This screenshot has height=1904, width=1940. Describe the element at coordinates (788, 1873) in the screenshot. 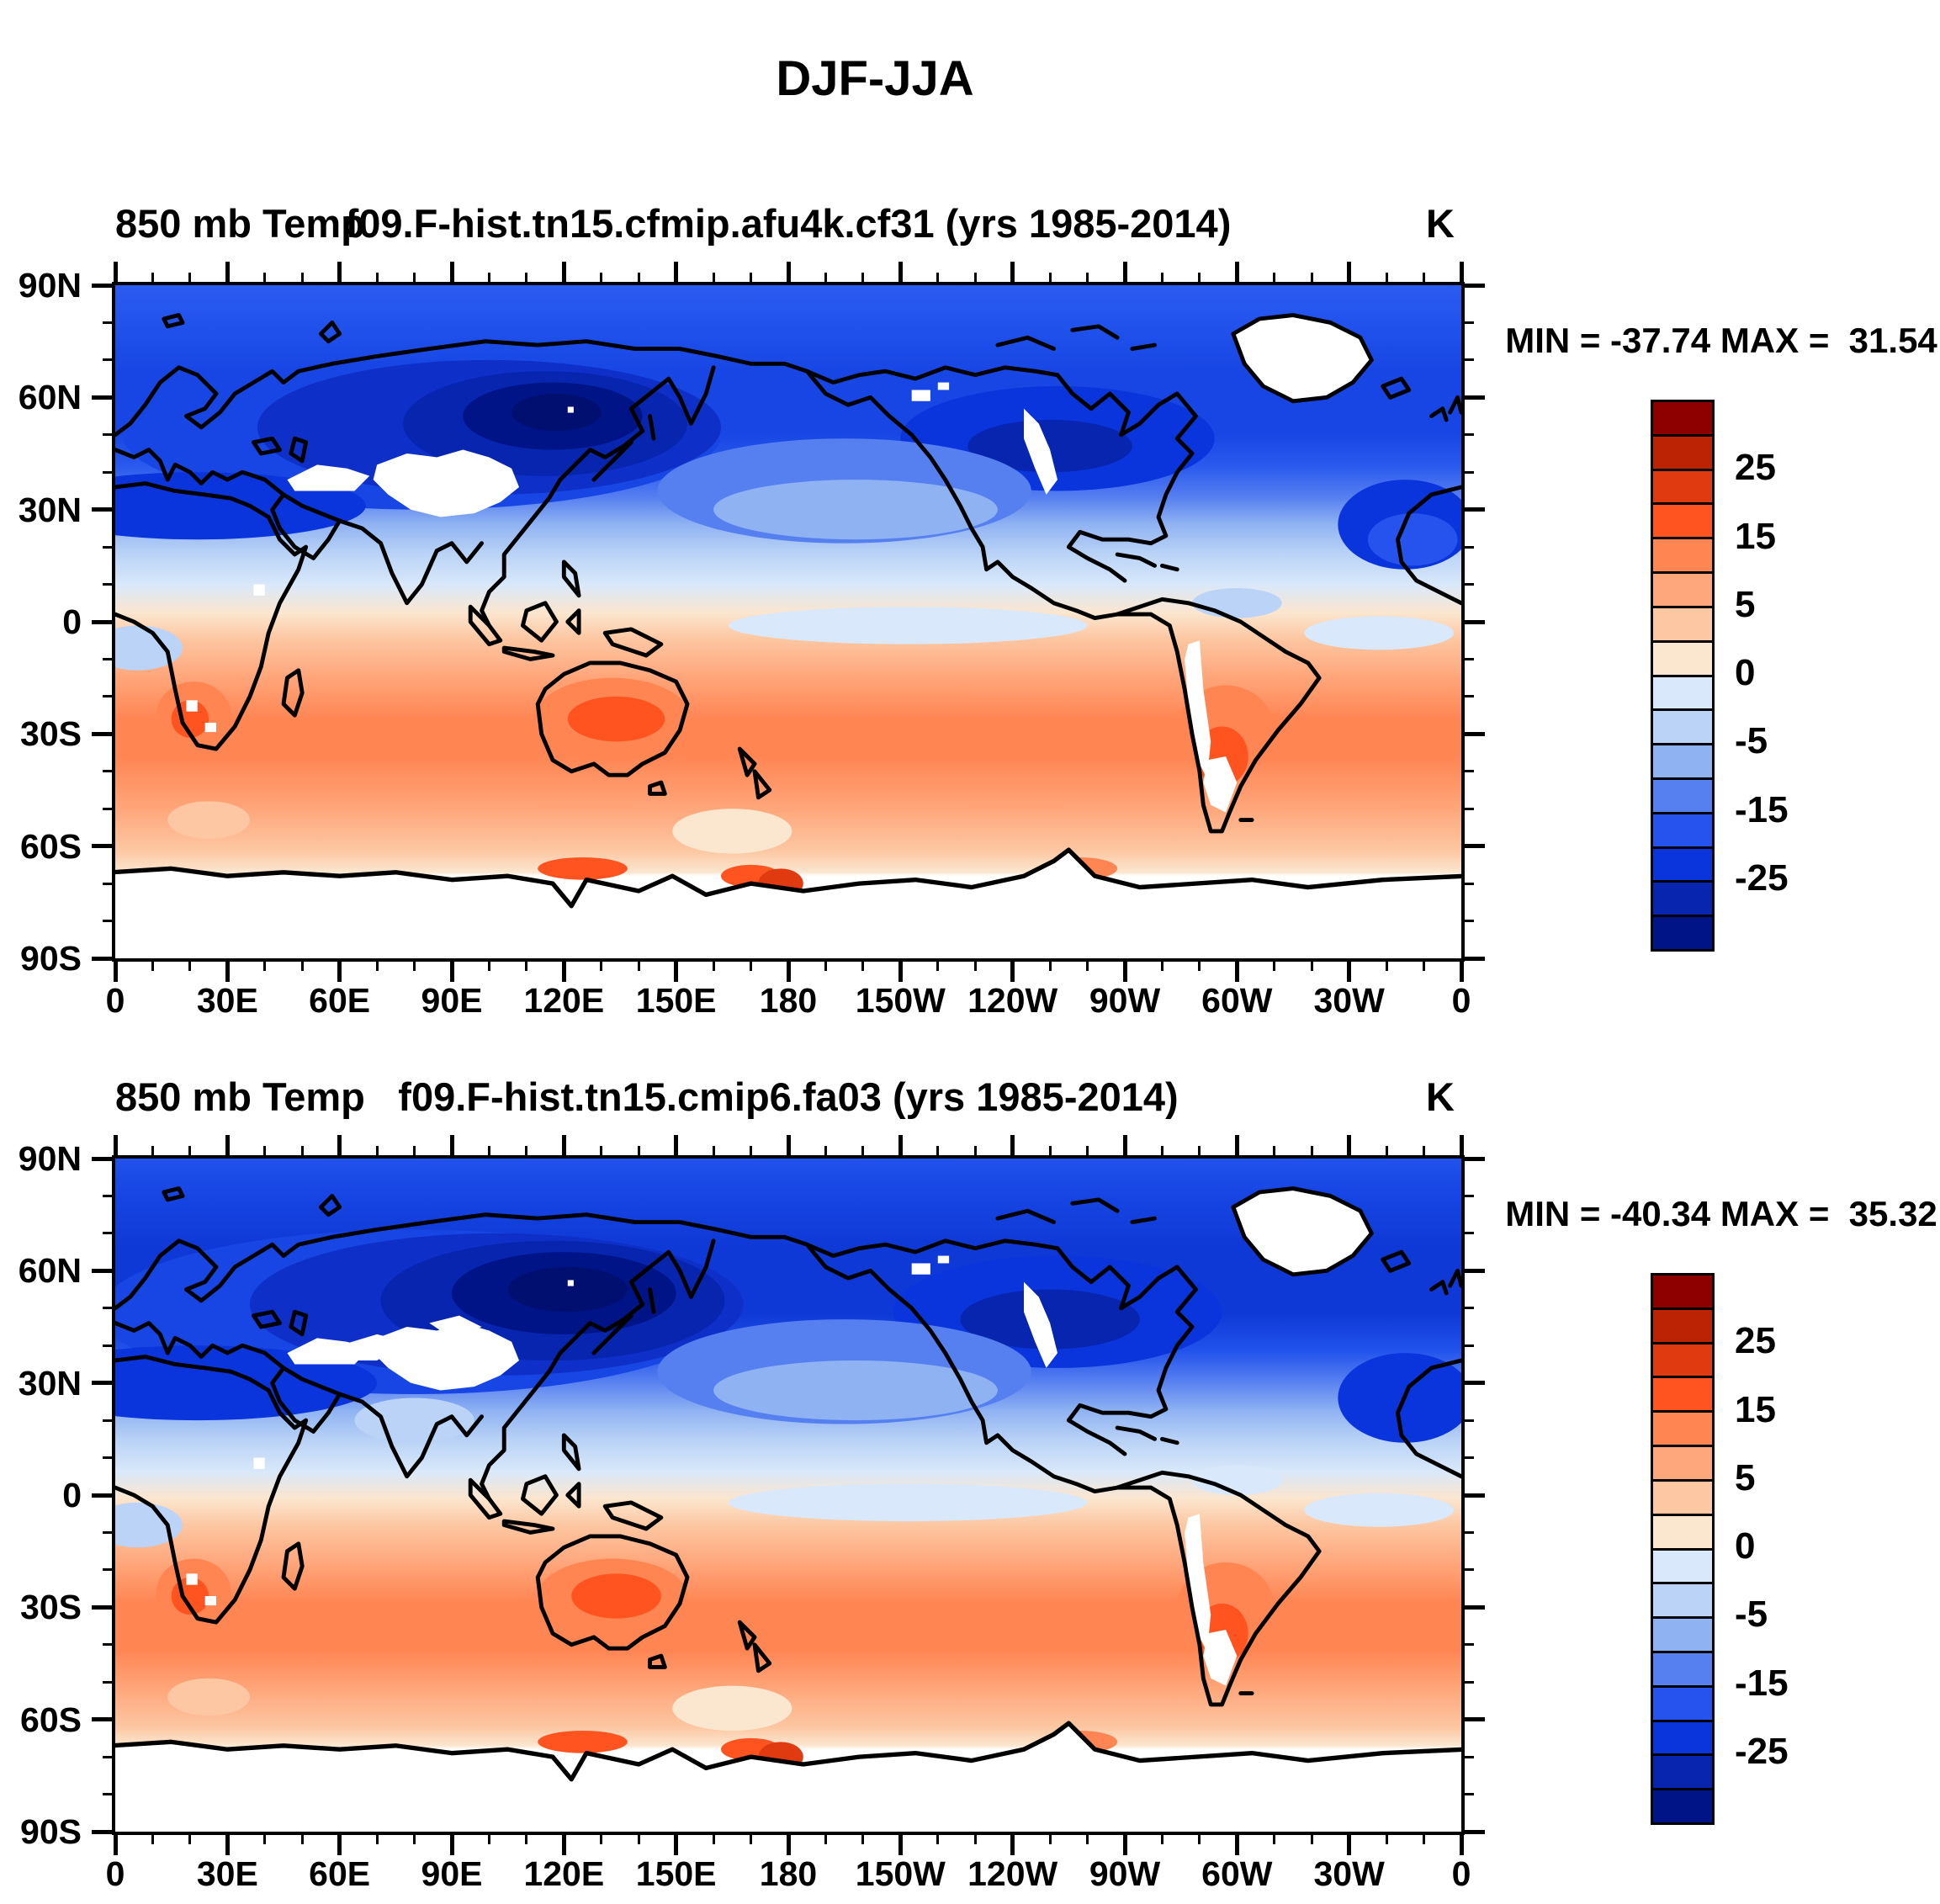

I see `panel2-lon-label: 180` at that location.